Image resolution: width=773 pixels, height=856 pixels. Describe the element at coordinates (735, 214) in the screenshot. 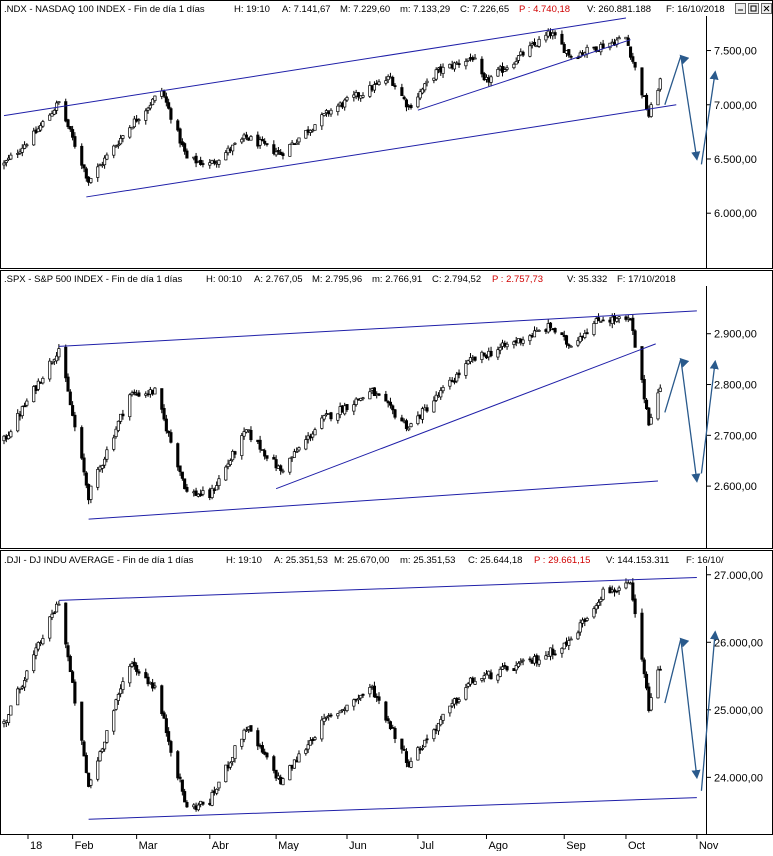

I see `ndx-y-tick-label: 6.000,00` at that location.